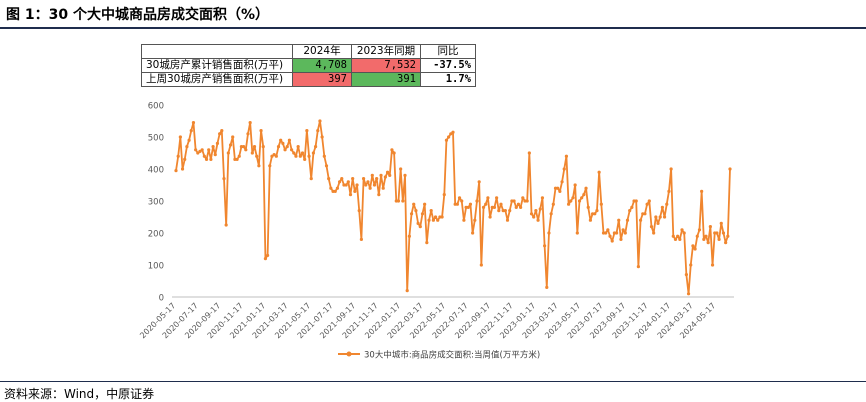 The height and width of the screenshot is (402, 866). I want to click on row-label: 上周30城房产销售面积(万平), so click(217, 79).